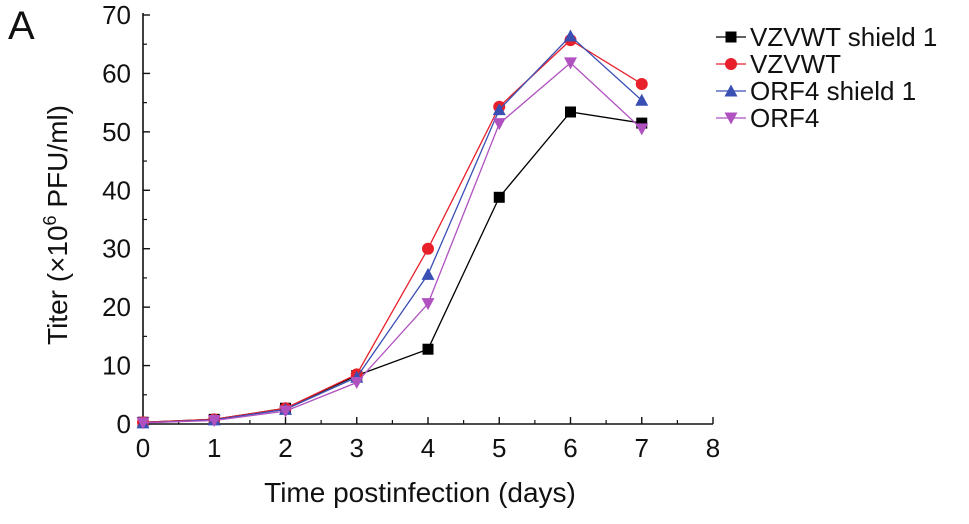 The width and height of the screenshot is (969, 524). Describe the element at coordinates (833, 91) in the screenshot. I see `legend-label: ORF4 shield 1` at that location.